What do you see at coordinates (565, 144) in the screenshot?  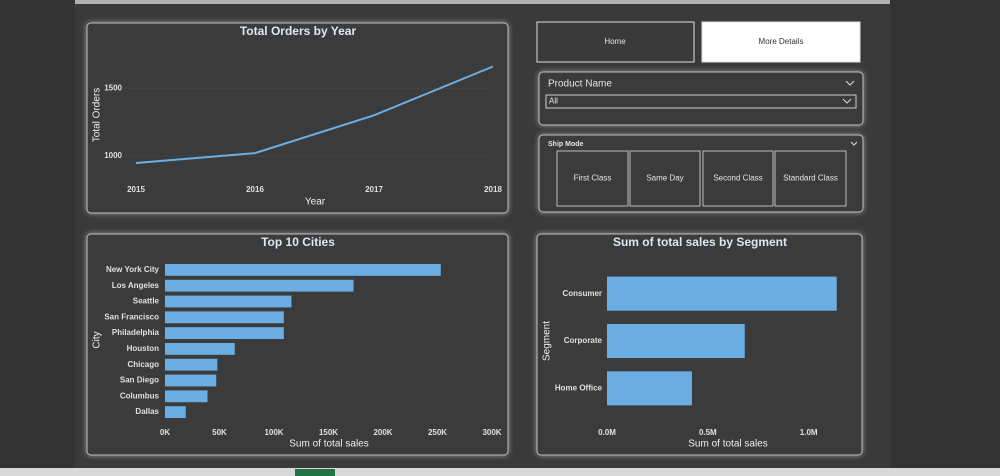 I see `slicer-title: Ship Mode` at bounding box center [565, 144].